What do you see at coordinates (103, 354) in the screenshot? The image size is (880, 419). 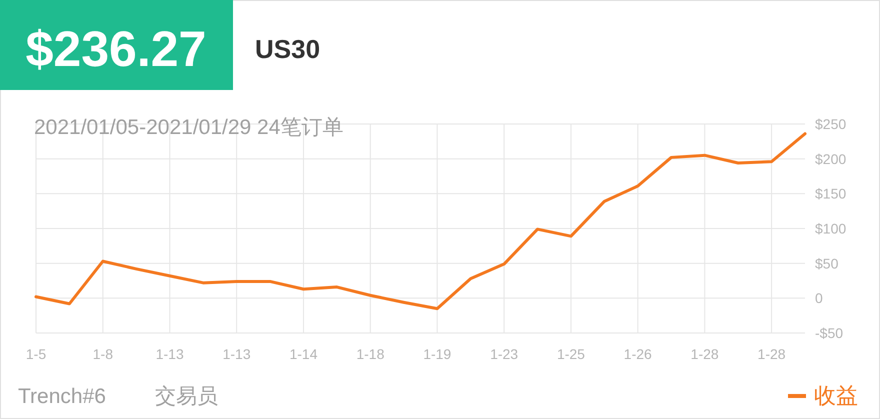 I see `x-tick-label: 1-8` at bounding box center [103, 354].